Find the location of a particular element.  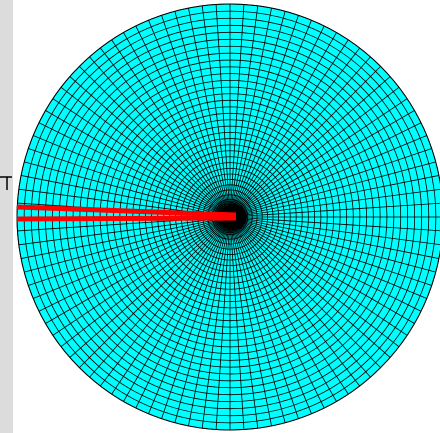

side-panel is located at coordinates (6, 216).